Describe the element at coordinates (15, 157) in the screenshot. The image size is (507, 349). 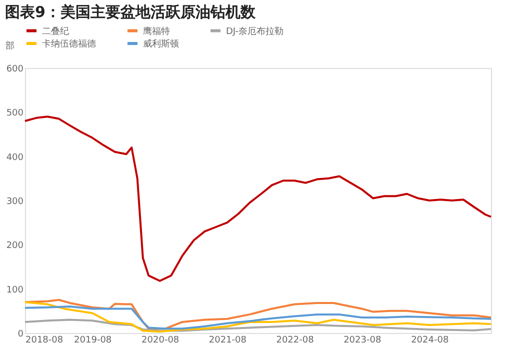
I see `y-tick-label: 400` at that location.